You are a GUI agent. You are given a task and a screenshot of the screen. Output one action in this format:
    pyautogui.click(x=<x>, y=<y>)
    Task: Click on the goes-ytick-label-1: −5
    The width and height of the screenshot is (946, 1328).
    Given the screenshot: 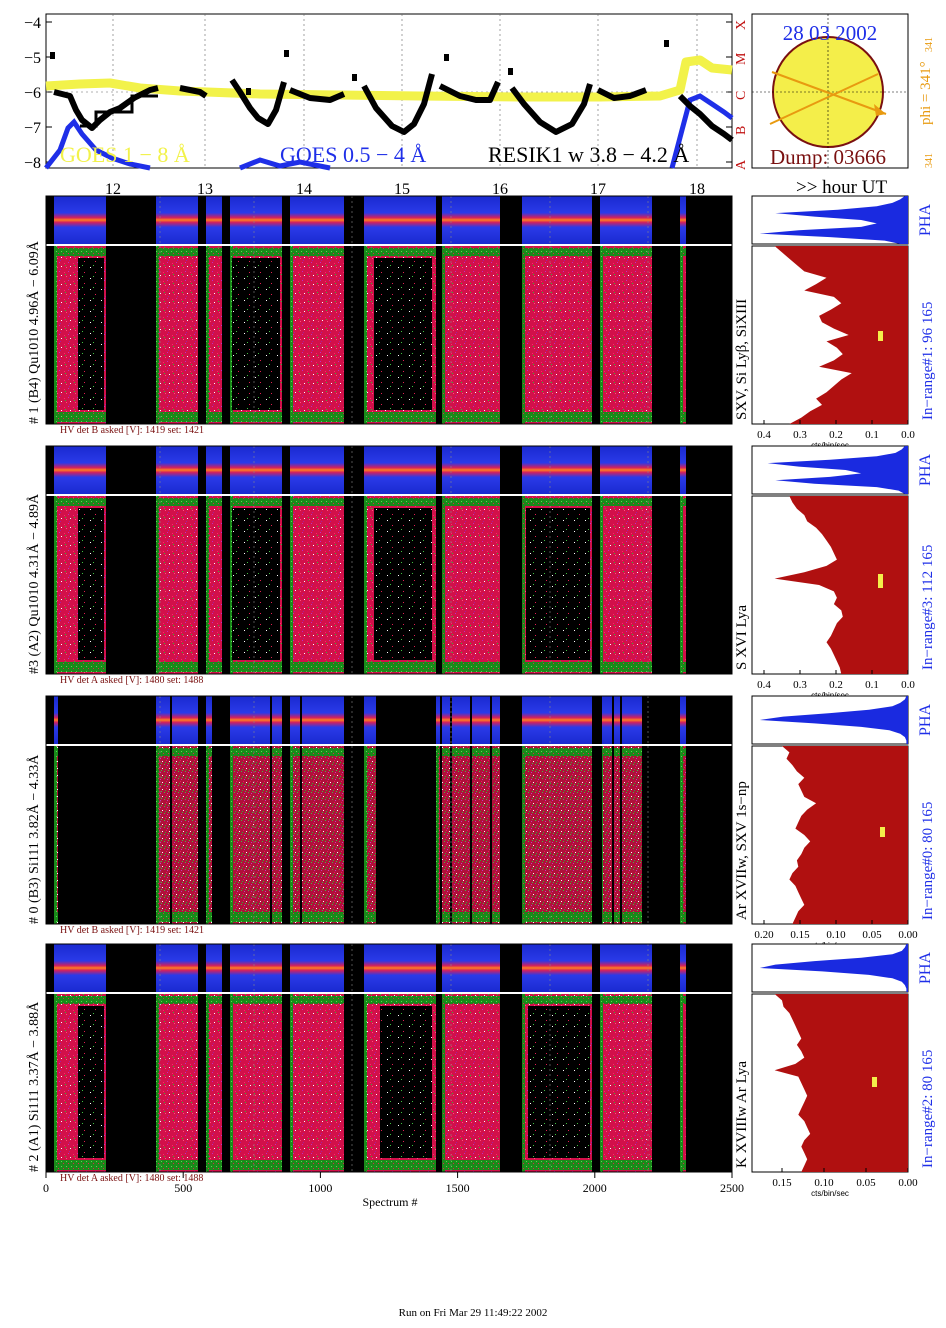 What is the action you would take?
    pyautogui.click(x=32, y=58)
    